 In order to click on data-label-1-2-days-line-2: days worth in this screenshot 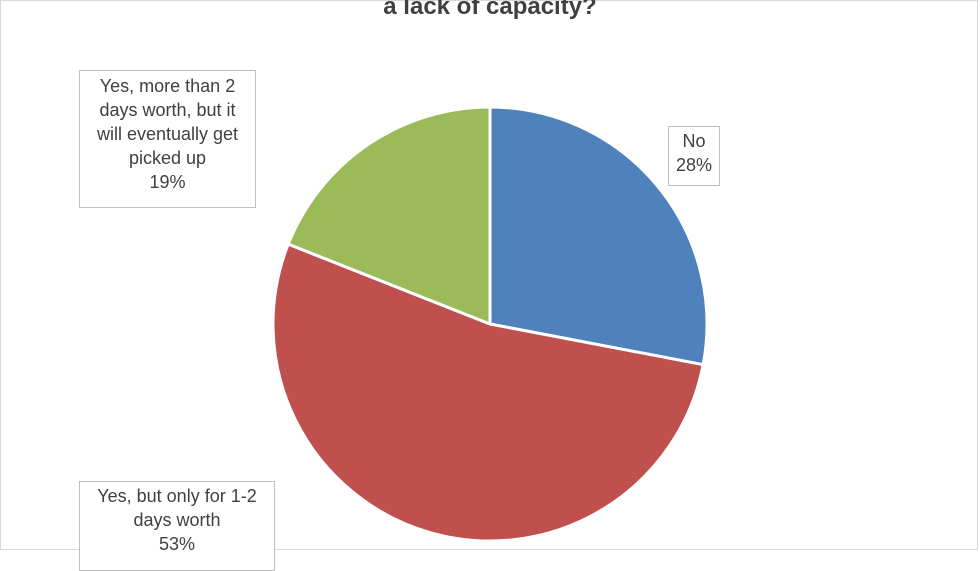, I will do `click(177, 520)`.